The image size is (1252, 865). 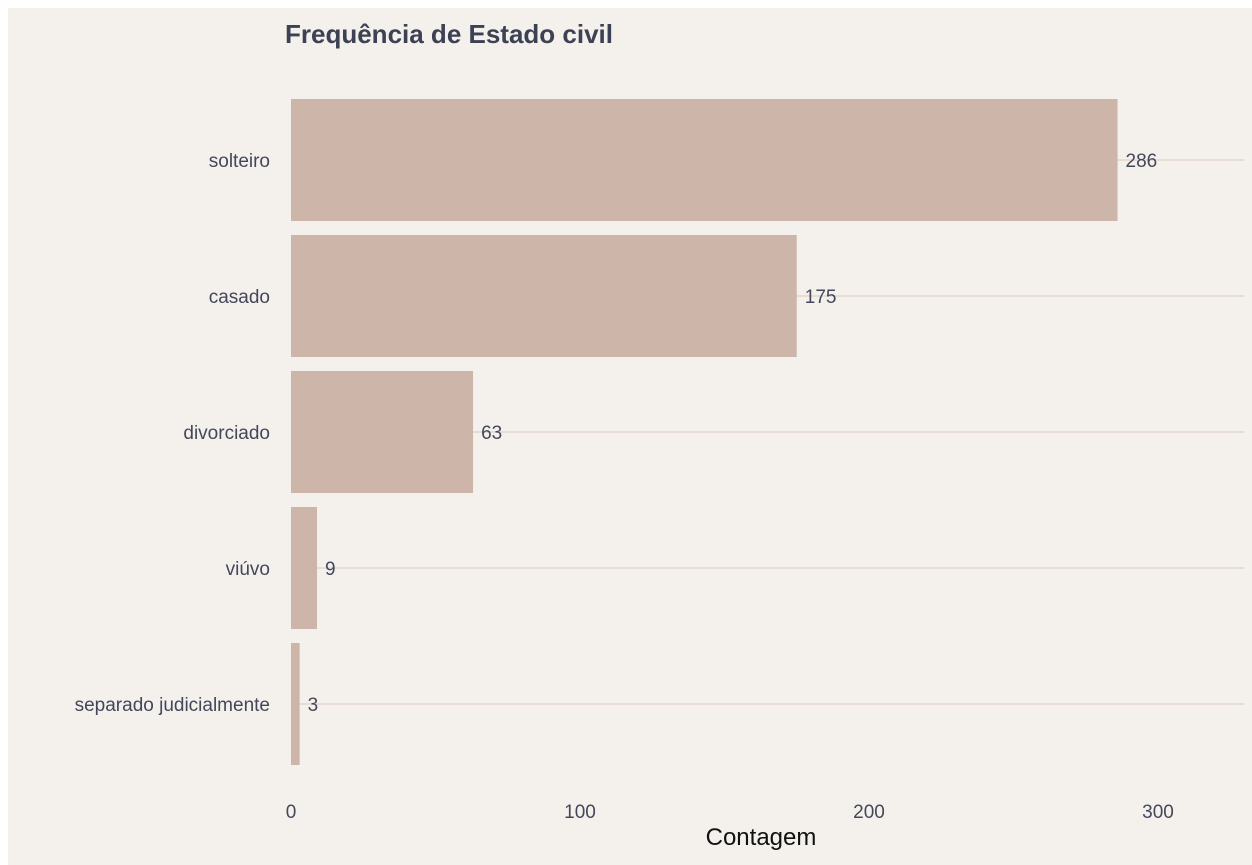 What do you see at coordinates (761, 837) in the screenshot?
I see `x-axis-title: Contagem` at bounding box center [761, 837].